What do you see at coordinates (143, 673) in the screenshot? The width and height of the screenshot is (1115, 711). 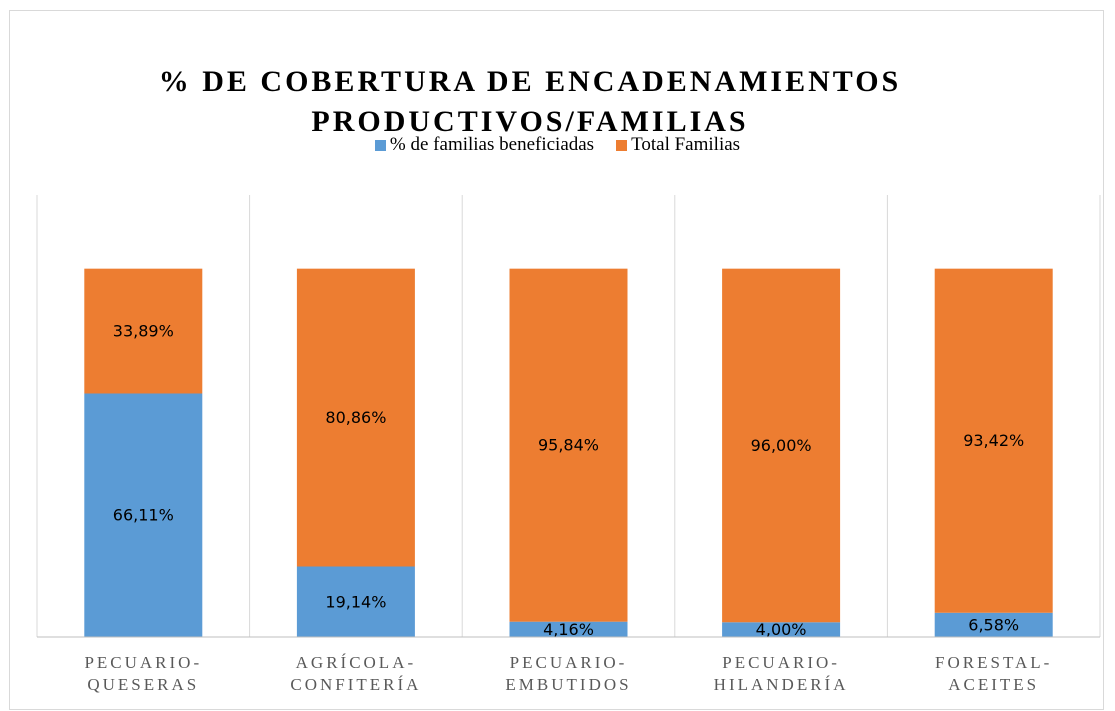 I see `x-tick-label: PECUARIO-QUESERAS` at bounding box center [143, 673].